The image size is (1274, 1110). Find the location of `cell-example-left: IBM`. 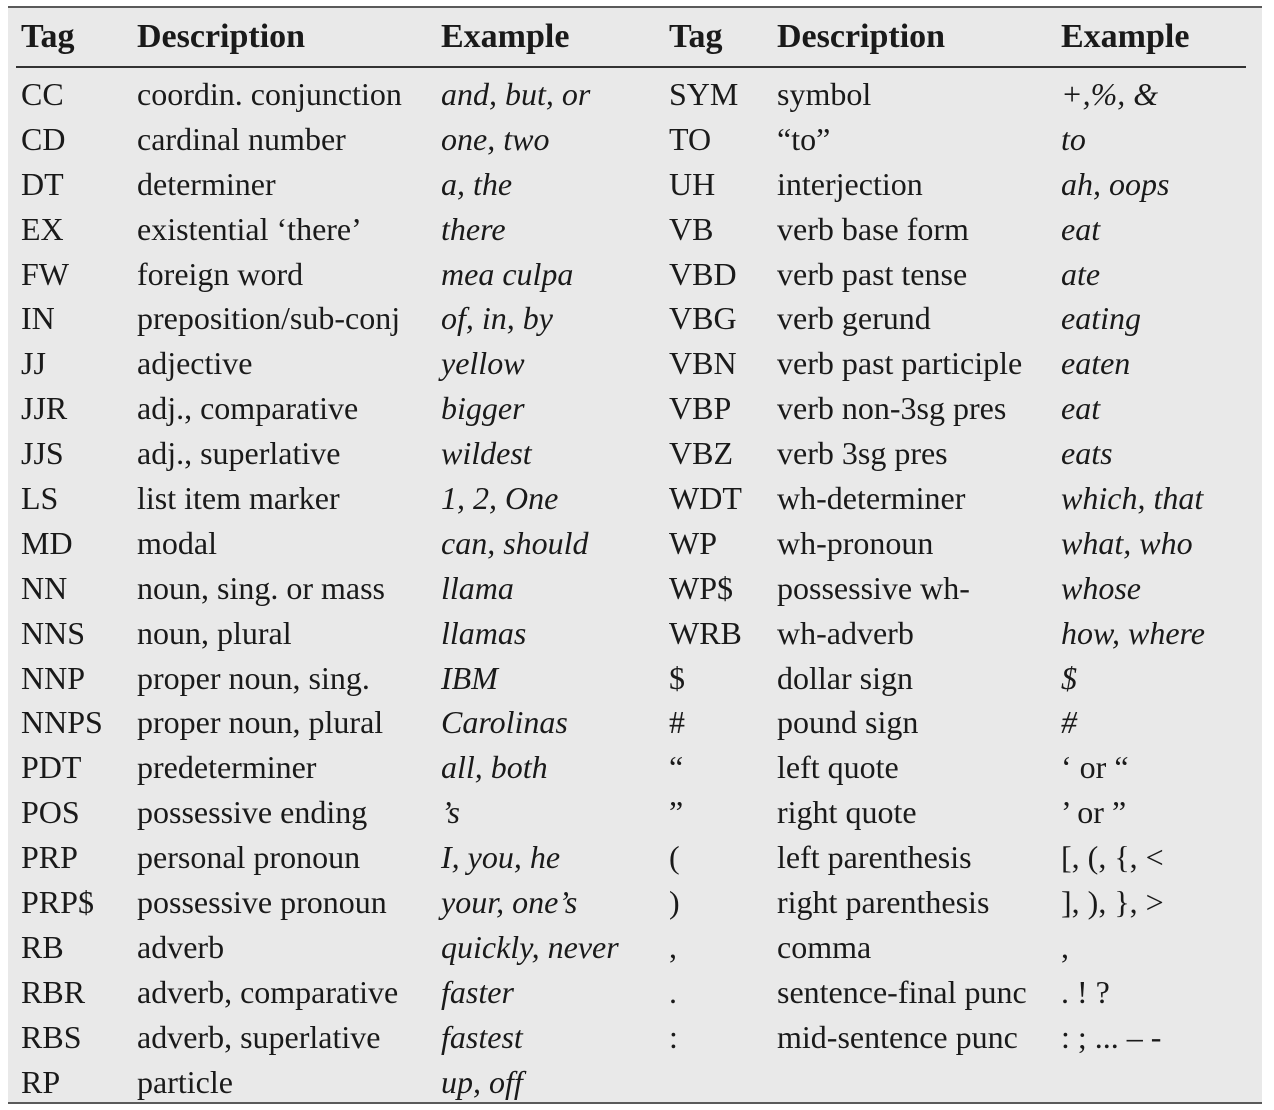

cell-example-left: IBM is located at coordinates (469, 677).